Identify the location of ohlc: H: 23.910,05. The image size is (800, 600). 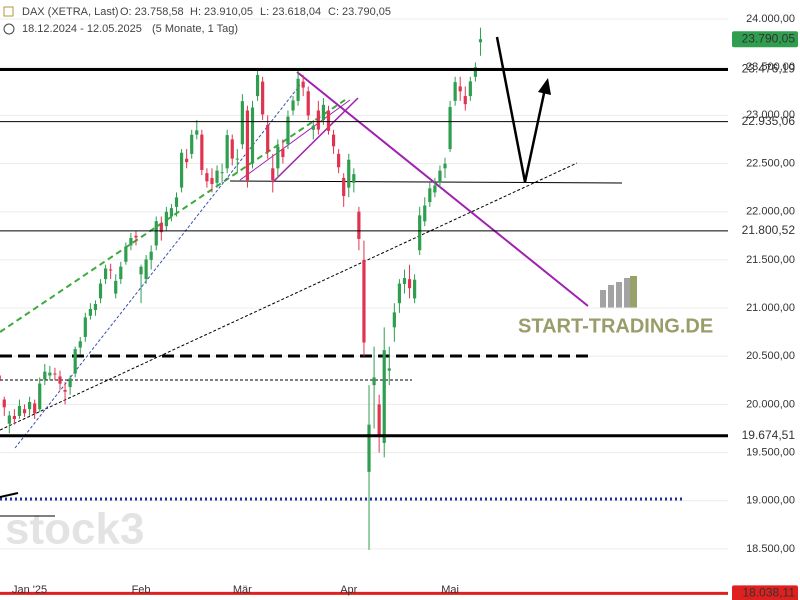
(221, 12).